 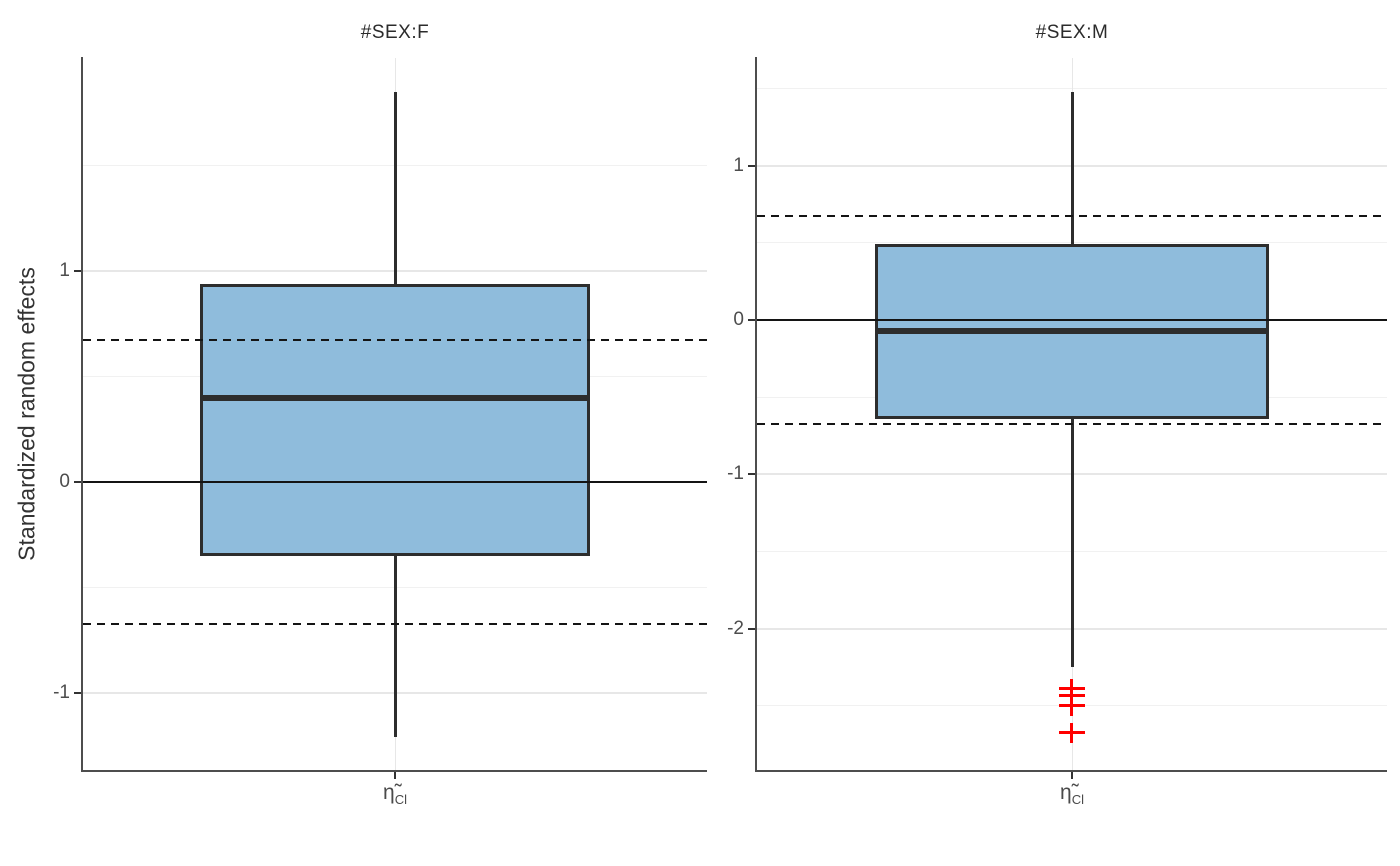 I want to click on y-tick-label: -2, so click(x=735, y=628).